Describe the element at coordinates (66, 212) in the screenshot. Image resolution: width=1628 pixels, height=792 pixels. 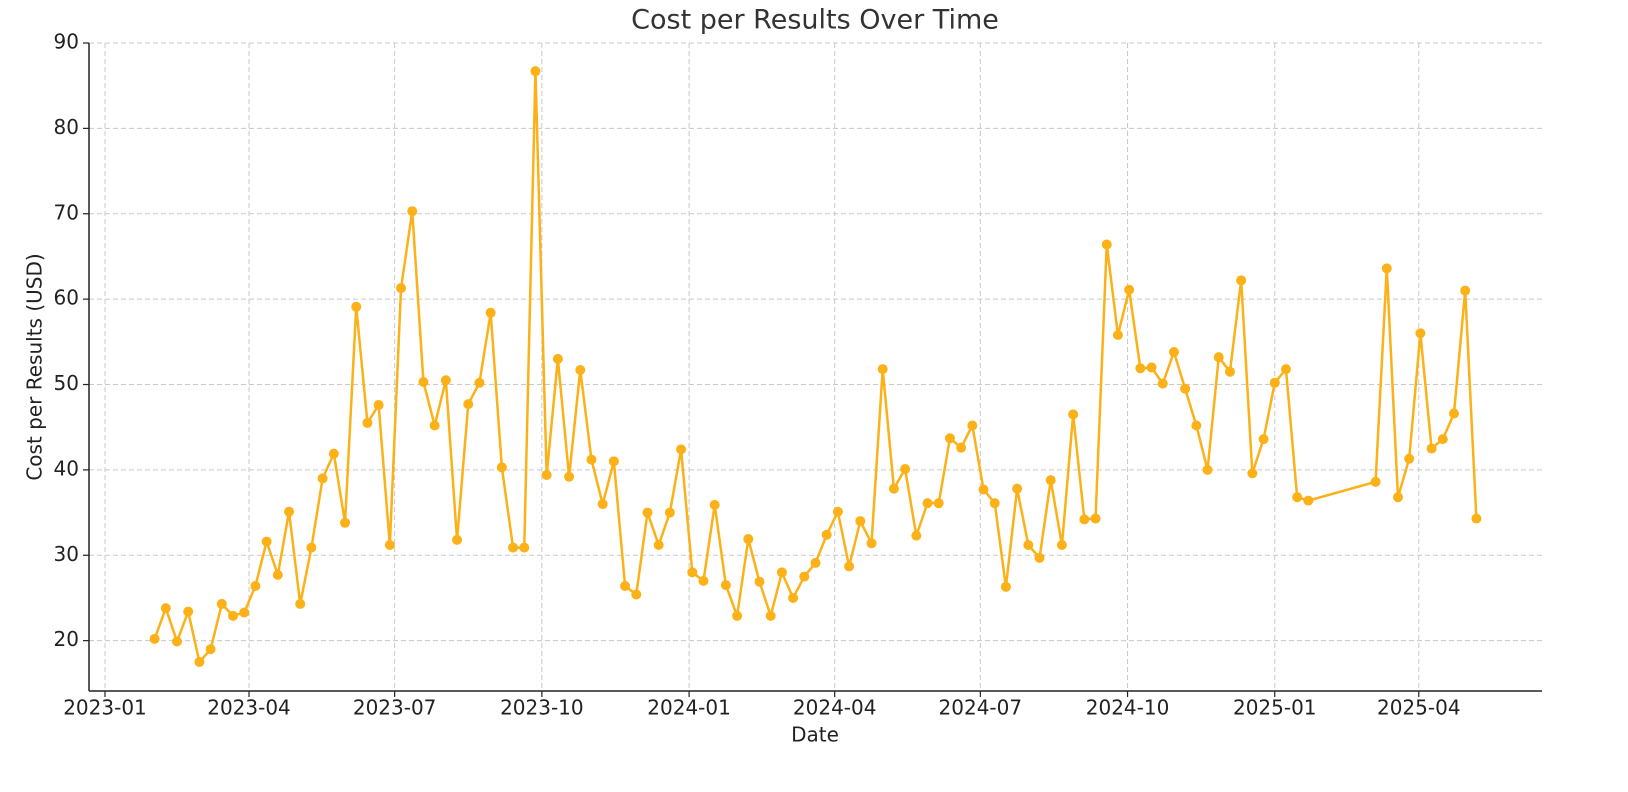
I see `y-tick-label: 70` at that location.